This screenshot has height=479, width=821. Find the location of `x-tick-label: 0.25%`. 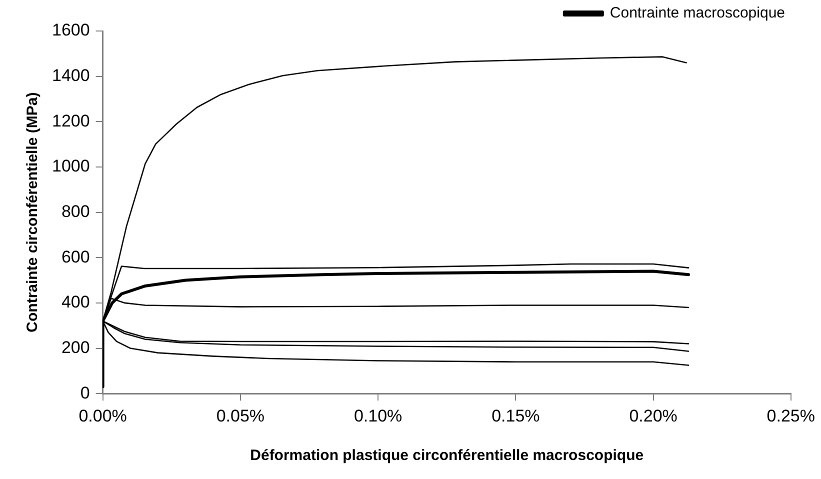

x-tick-label: 0.25% is located at coordinates (790, 416).